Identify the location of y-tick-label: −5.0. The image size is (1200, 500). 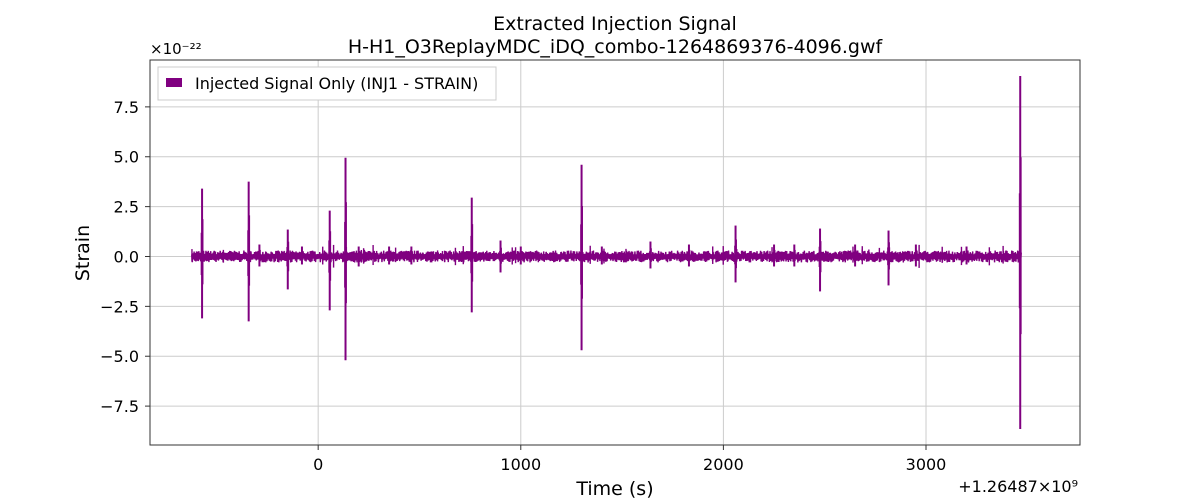
(119, 356).